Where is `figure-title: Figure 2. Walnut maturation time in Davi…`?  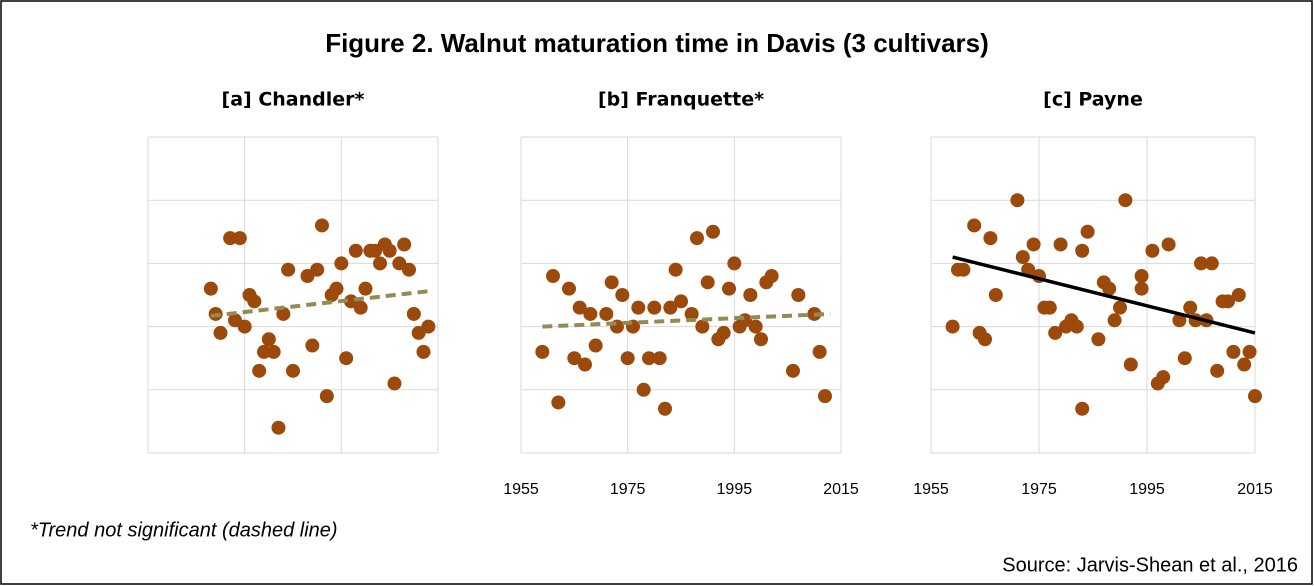 figure-title: Figure 2. Walnut maturation time in Davi… is located at coordinates (657, 43).